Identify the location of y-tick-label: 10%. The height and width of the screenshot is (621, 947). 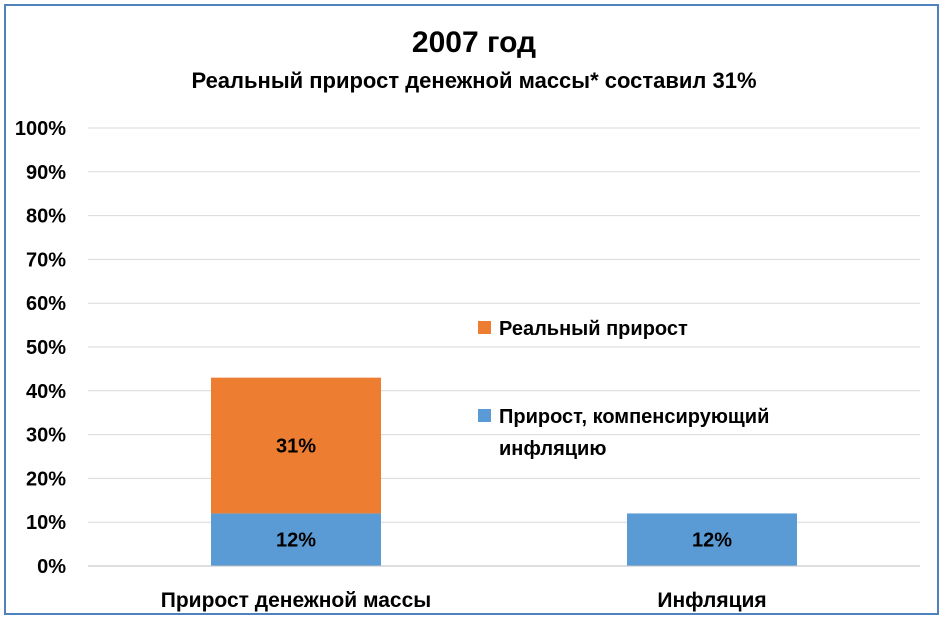
(46, 523).